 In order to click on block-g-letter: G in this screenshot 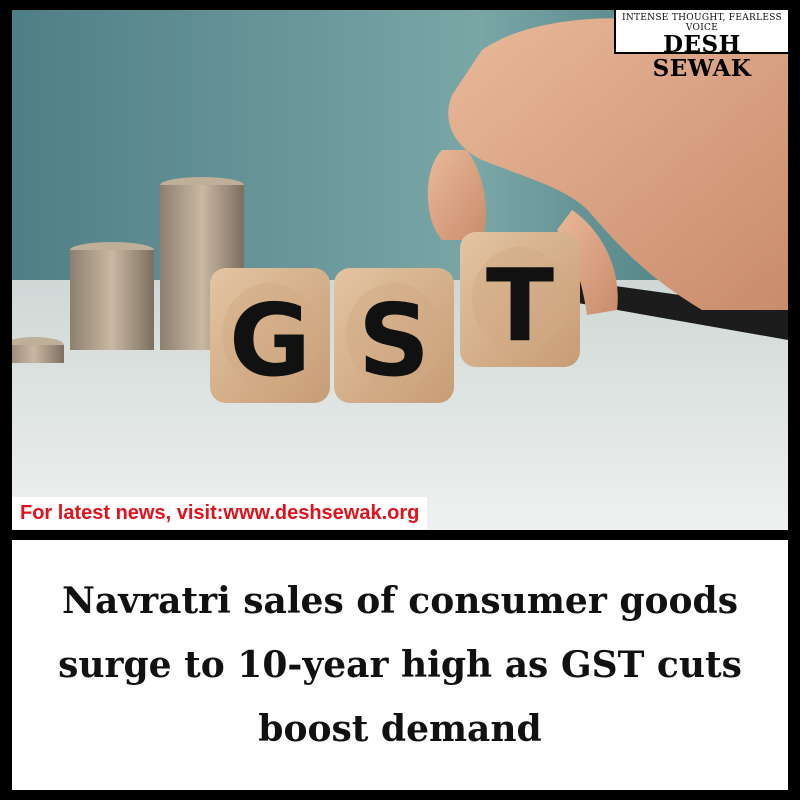, I will do `click(270, 340)`.